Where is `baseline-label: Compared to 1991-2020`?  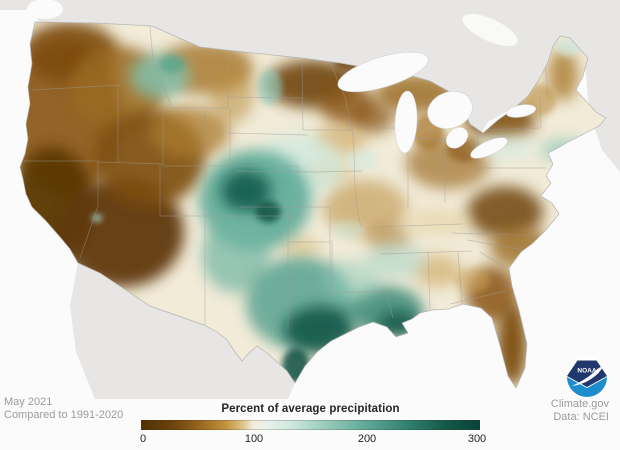 baseline-label: Compared to 1991-2020 is located at coordinates (64, 414).